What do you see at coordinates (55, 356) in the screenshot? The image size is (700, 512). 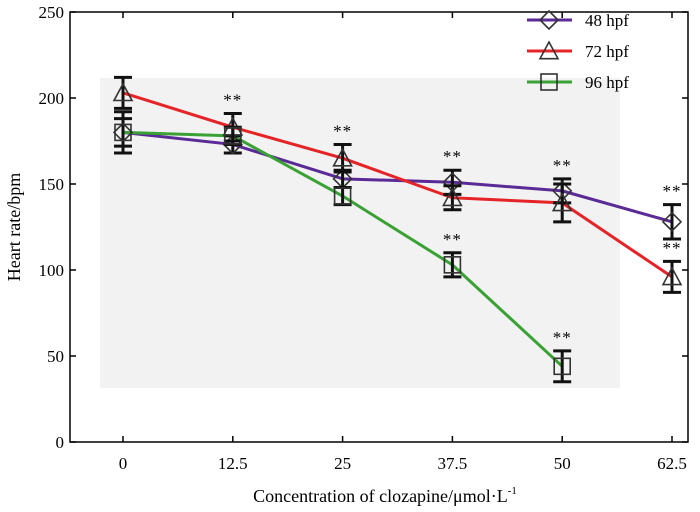 I see `y-tick-label: 50` at bounding box center [55, 356].